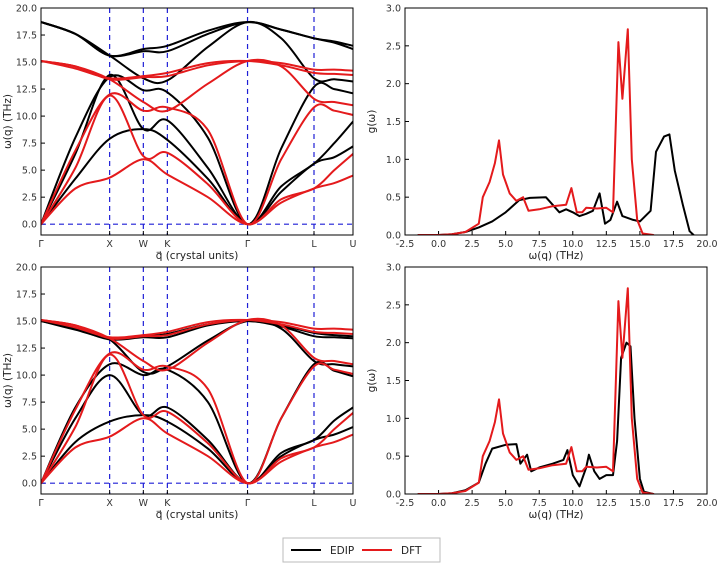  I want to click on legend: EDIP DFT, so click(361, 550).